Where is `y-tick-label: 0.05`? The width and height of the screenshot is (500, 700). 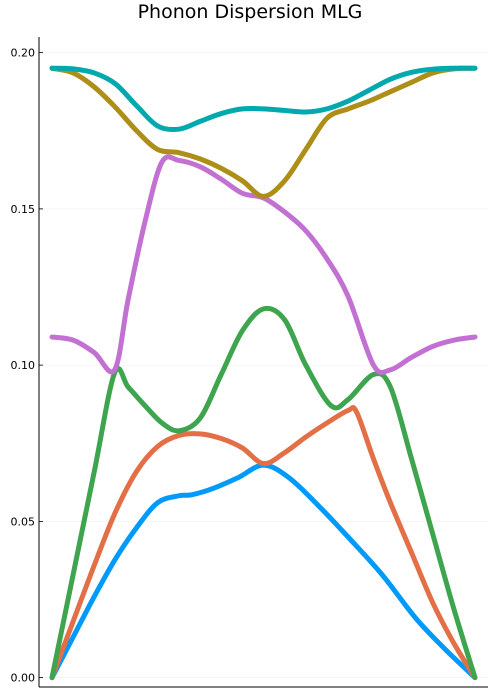 y-tick-label: 0.05 is located at coordinates (23, 521).